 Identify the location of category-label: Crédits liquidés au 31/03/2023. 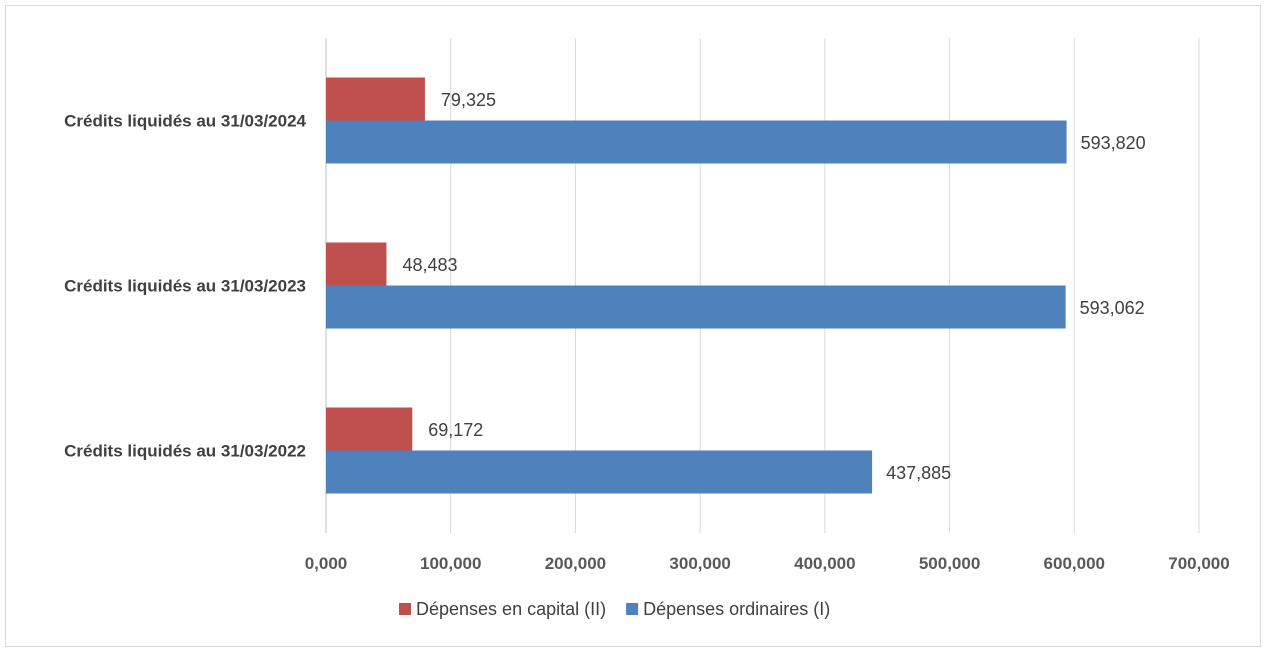
(185, 286).